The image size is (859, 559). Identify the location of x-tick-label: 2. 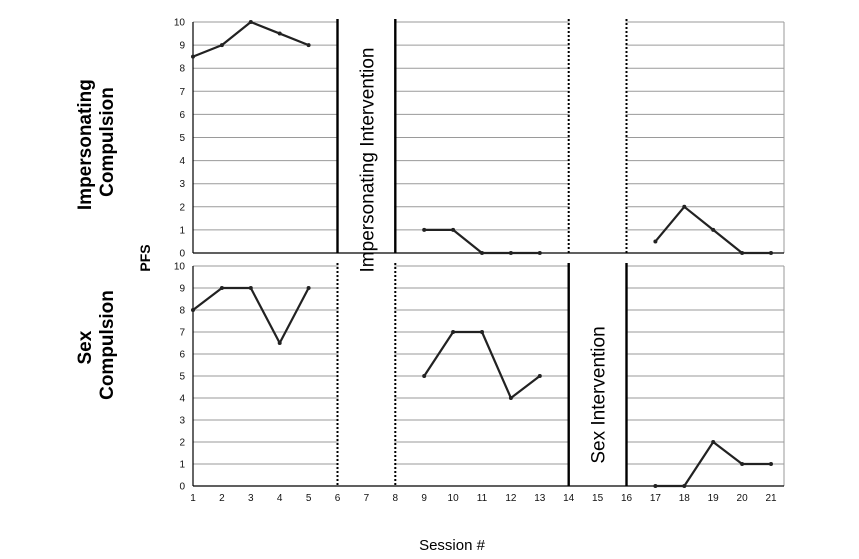
(222, 498).